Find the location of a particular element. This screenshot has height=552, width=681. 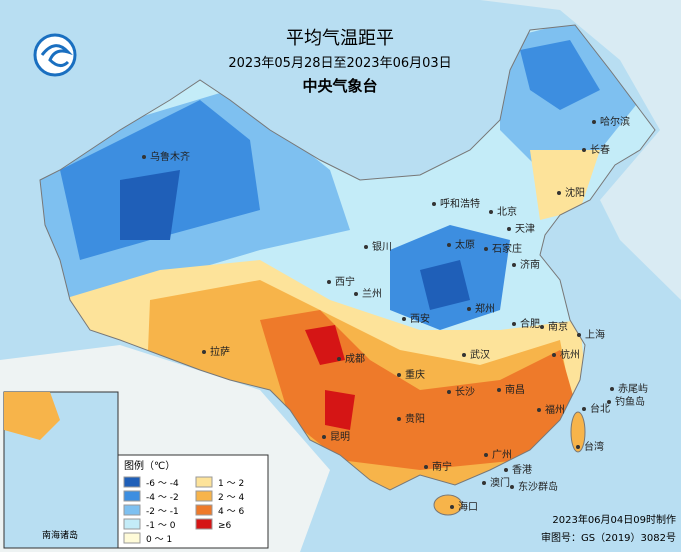

inset-land is located at coordinates (32, 416).